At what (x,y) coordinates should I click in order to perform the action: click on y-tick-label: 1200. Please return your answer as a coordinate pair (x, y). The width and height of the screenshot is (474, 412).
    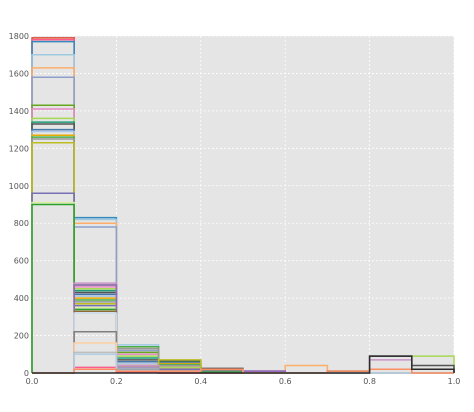
    Looking at the image, I should click on (19, 148).